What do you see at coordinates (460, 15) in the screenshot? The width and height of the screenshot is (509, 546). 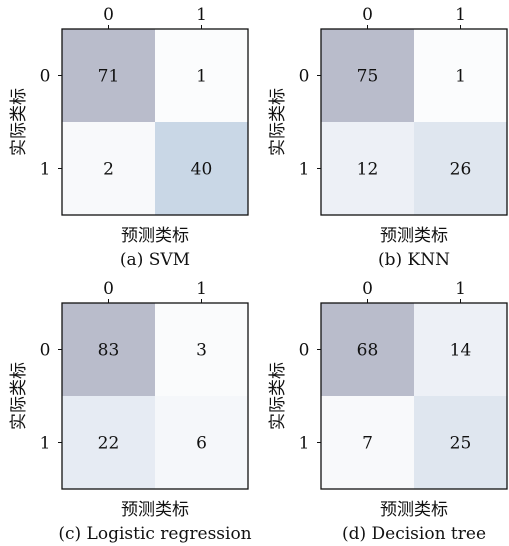 I see `panel-2-xtick-label-1: 1` at bounding box center [460, 15].